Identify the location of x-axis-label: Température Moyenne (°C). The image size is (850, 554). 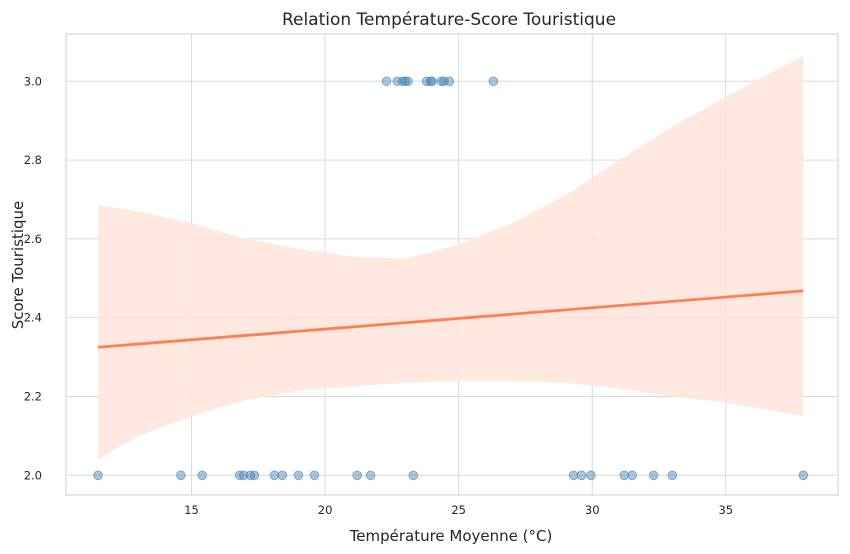
(451, 536).